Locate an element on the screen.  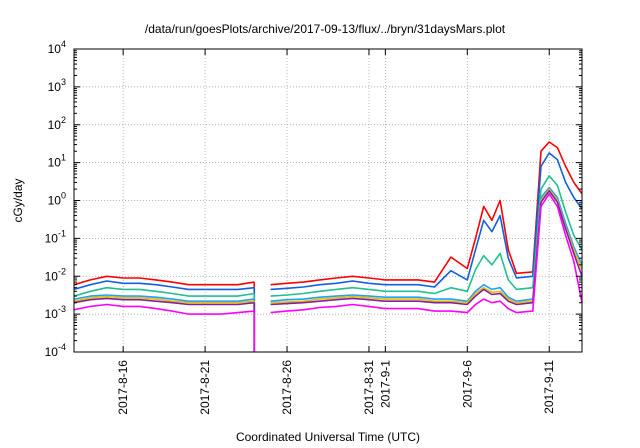
x-tick-label: 2017-9-11 is located at coordinates (549, 387).